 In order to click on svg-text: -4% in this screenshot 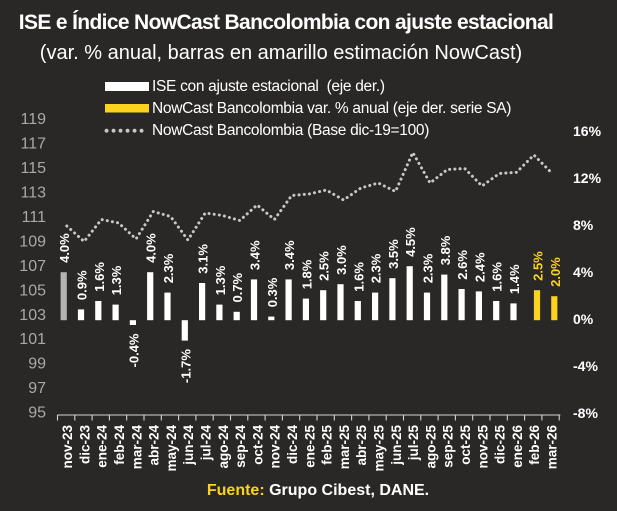, I will do `click(585, 366)`.